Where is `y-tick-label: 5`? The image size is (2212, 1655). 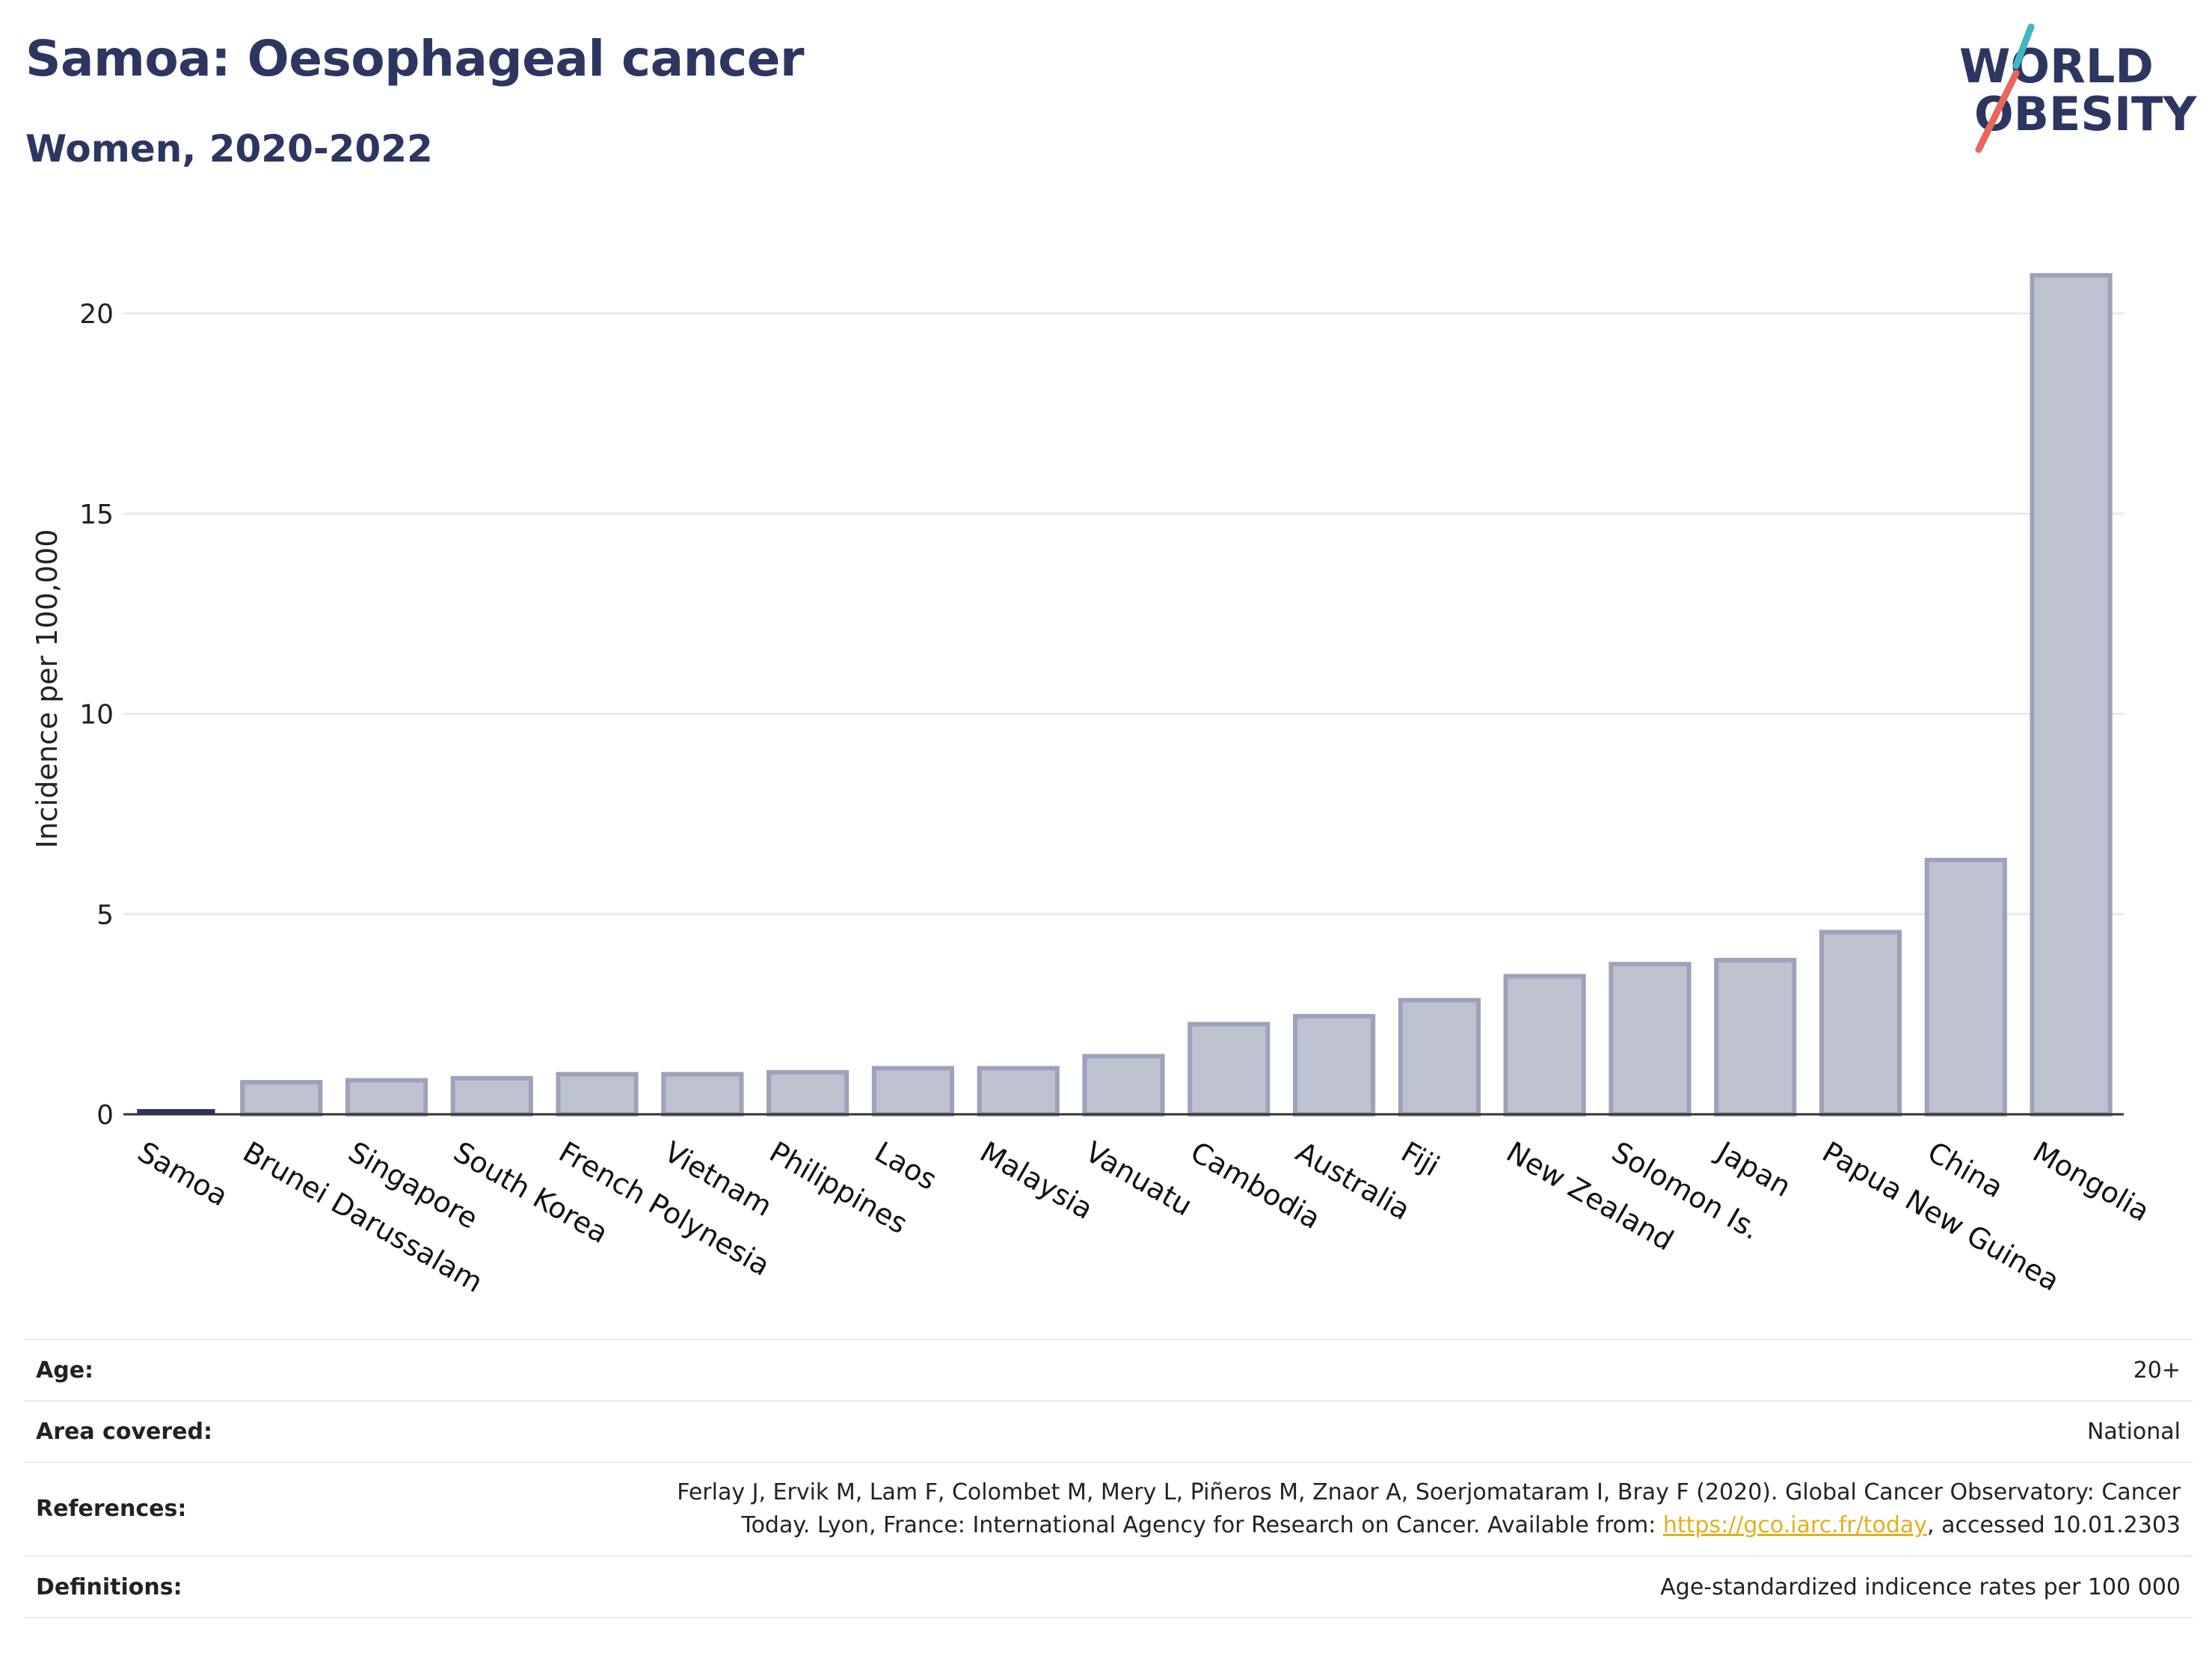
y-tick-label: 5 is located at coordinates (105, 915).